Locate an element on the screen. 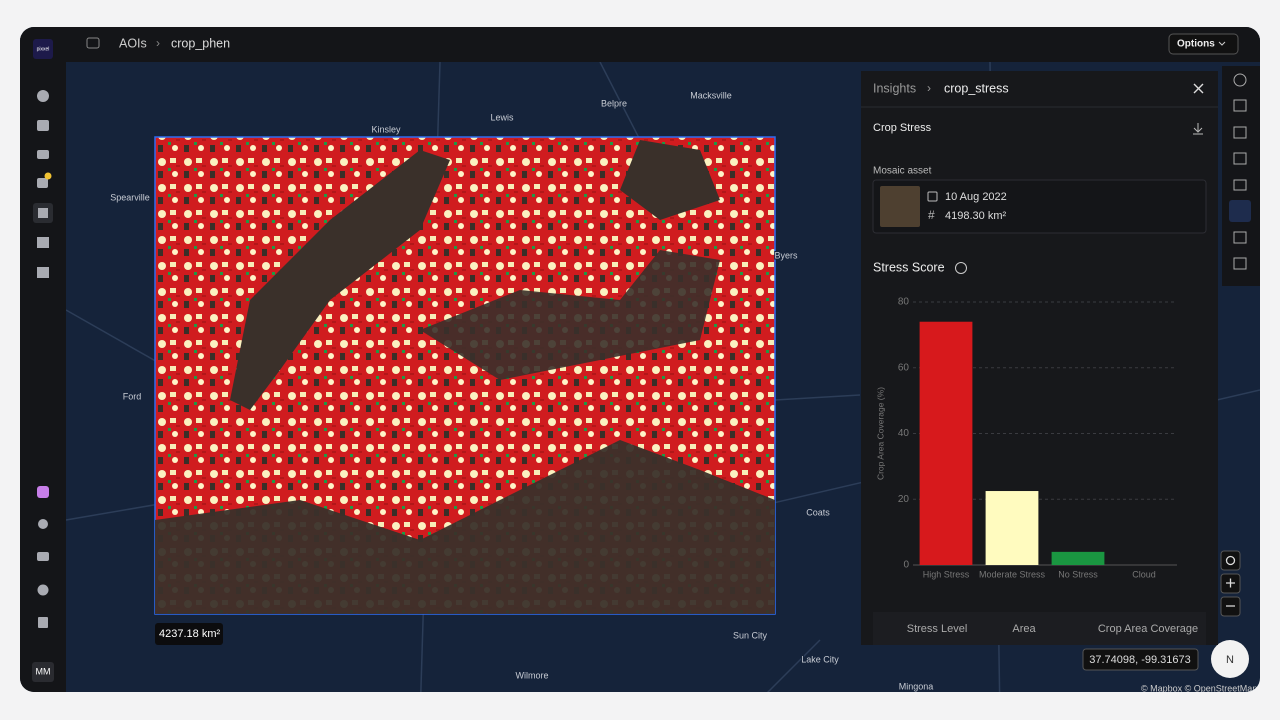 This screenshot has width=1280, height=720. download-button is located at coordinates (1198, 129).